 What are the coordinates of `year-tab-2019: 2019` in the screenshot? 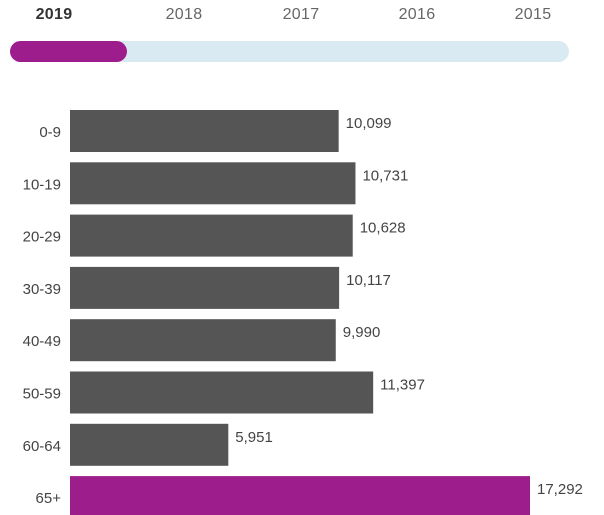 It's located at (54, 14).